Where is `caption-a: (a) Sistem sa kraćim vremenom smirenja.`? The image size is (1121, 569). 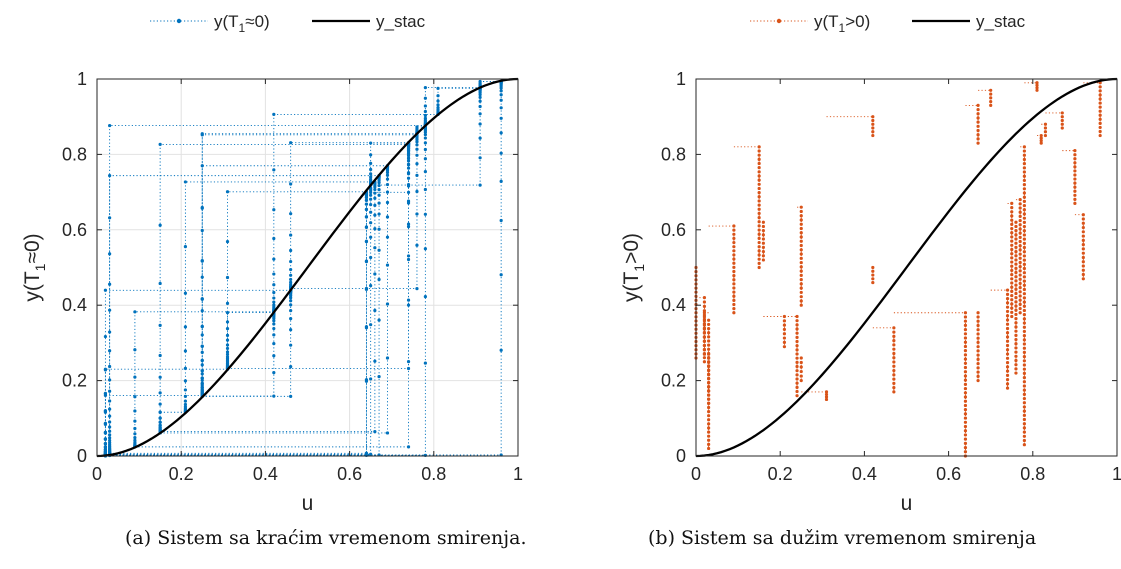
caption-a: (a) Sistem sa kraćim vremenom smirenja. is located at coordinates (326, 538).